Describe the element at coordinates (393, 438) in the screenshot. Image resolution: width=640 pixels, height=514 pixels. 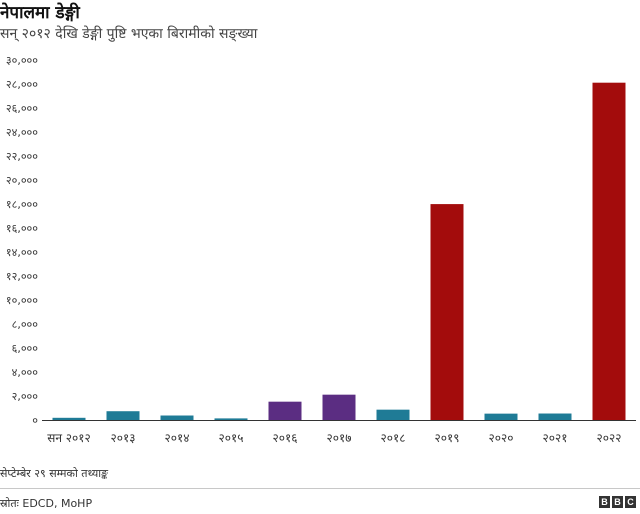
I see `x-tick-label: २०१८` at that location.